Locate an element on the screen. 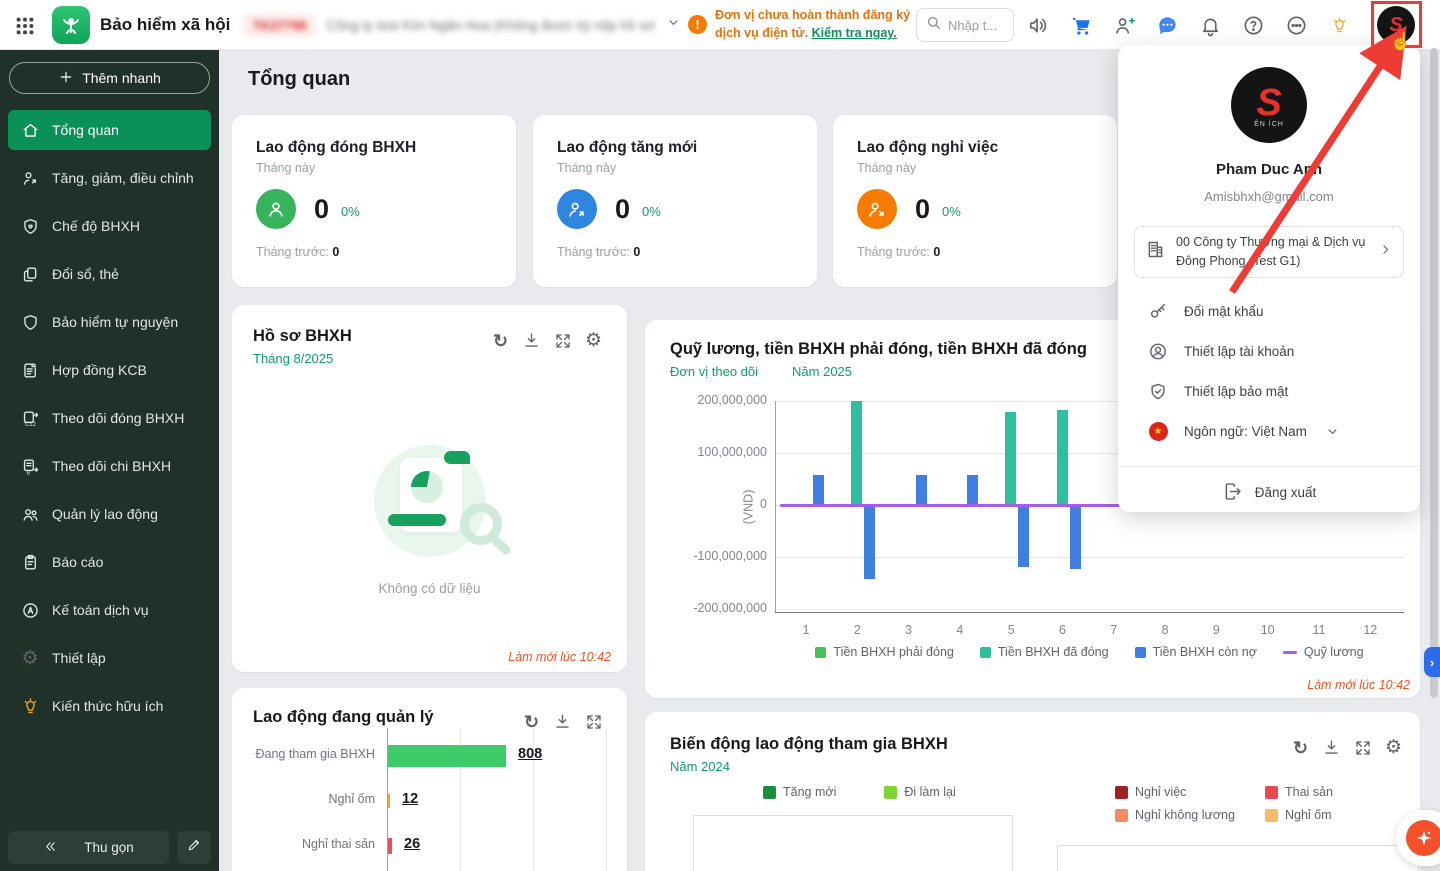 This screenshot has height=871, width=1440. sidebar-item-tang-giam-dieu-chinh: Tăng, giảm, điều chỉnh is located at coordinates (109, 178).